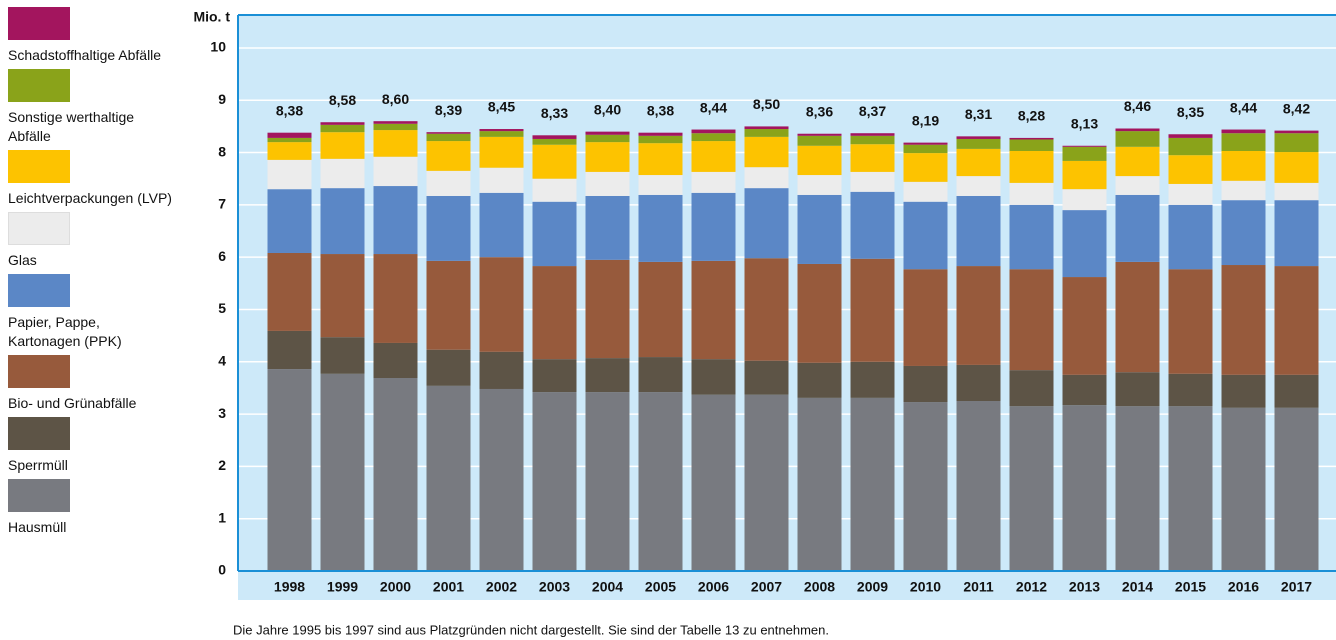  Describe the element at coordinates (289, 587) in the screenshot. I see `x-tick-label: 1998` at that location.